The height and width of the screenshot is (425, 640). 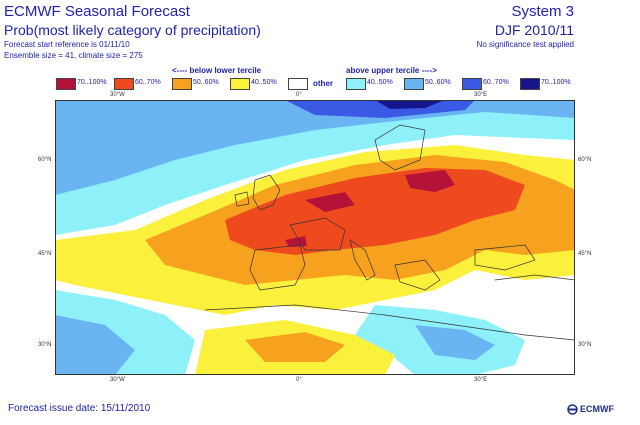 I want to click on coastline-north-africa, so click(x=389, y=322).